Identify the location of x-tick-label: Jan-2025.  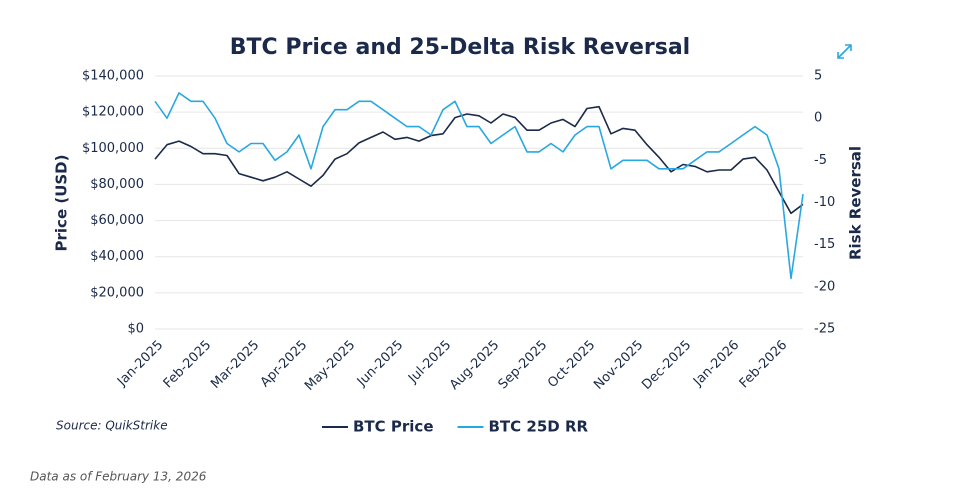
(140, 364).